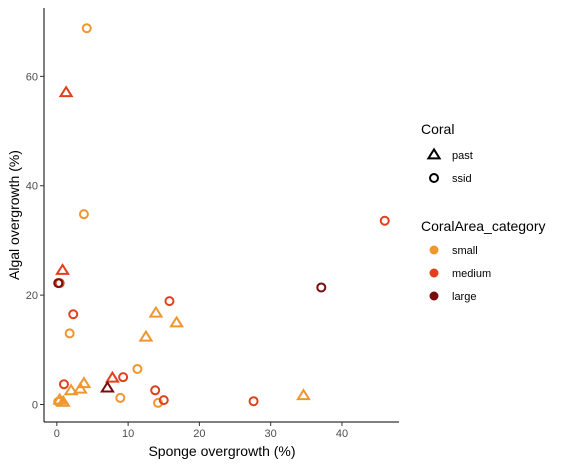 Image resolution: width=567 pixels, height=464 pixels. I want to click on x-tick-label: 10, so click(128, 434).